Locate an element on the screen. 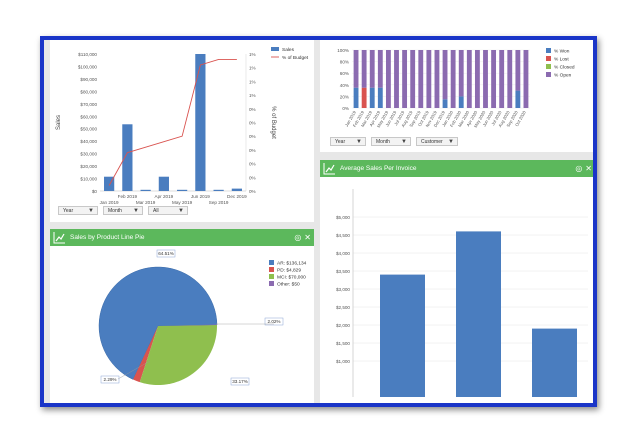 Image resolution: width=635 pixels, height=445 pixels. legend-label: % Lost is located at coordinates (561, 60).